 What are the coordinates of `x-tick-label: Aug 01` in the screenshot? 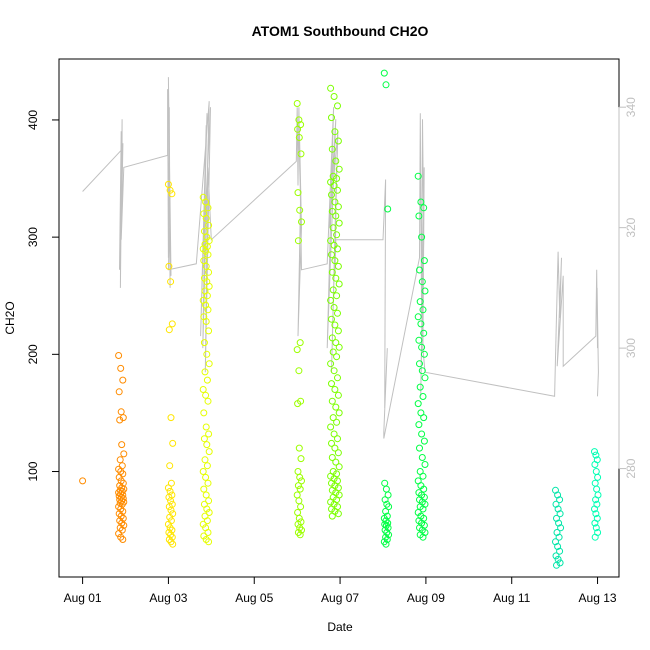 It's located at (83, 598).